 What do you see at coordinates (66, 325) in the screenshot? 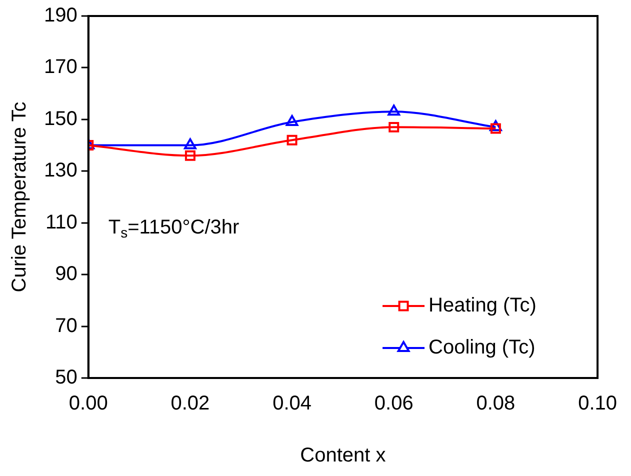
I see `y-tick-label: 70` at bounding box center [66, 325].